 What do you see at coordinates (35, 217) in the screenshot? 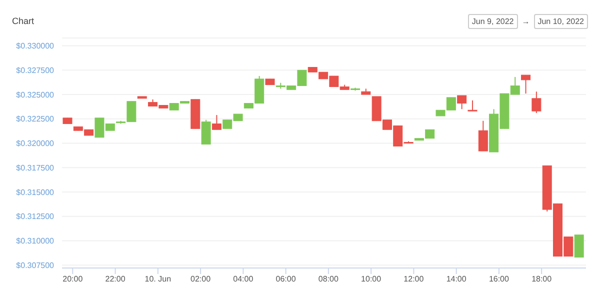
I see `y-tick-label: $0.312500` at bounding box center [35, 217].